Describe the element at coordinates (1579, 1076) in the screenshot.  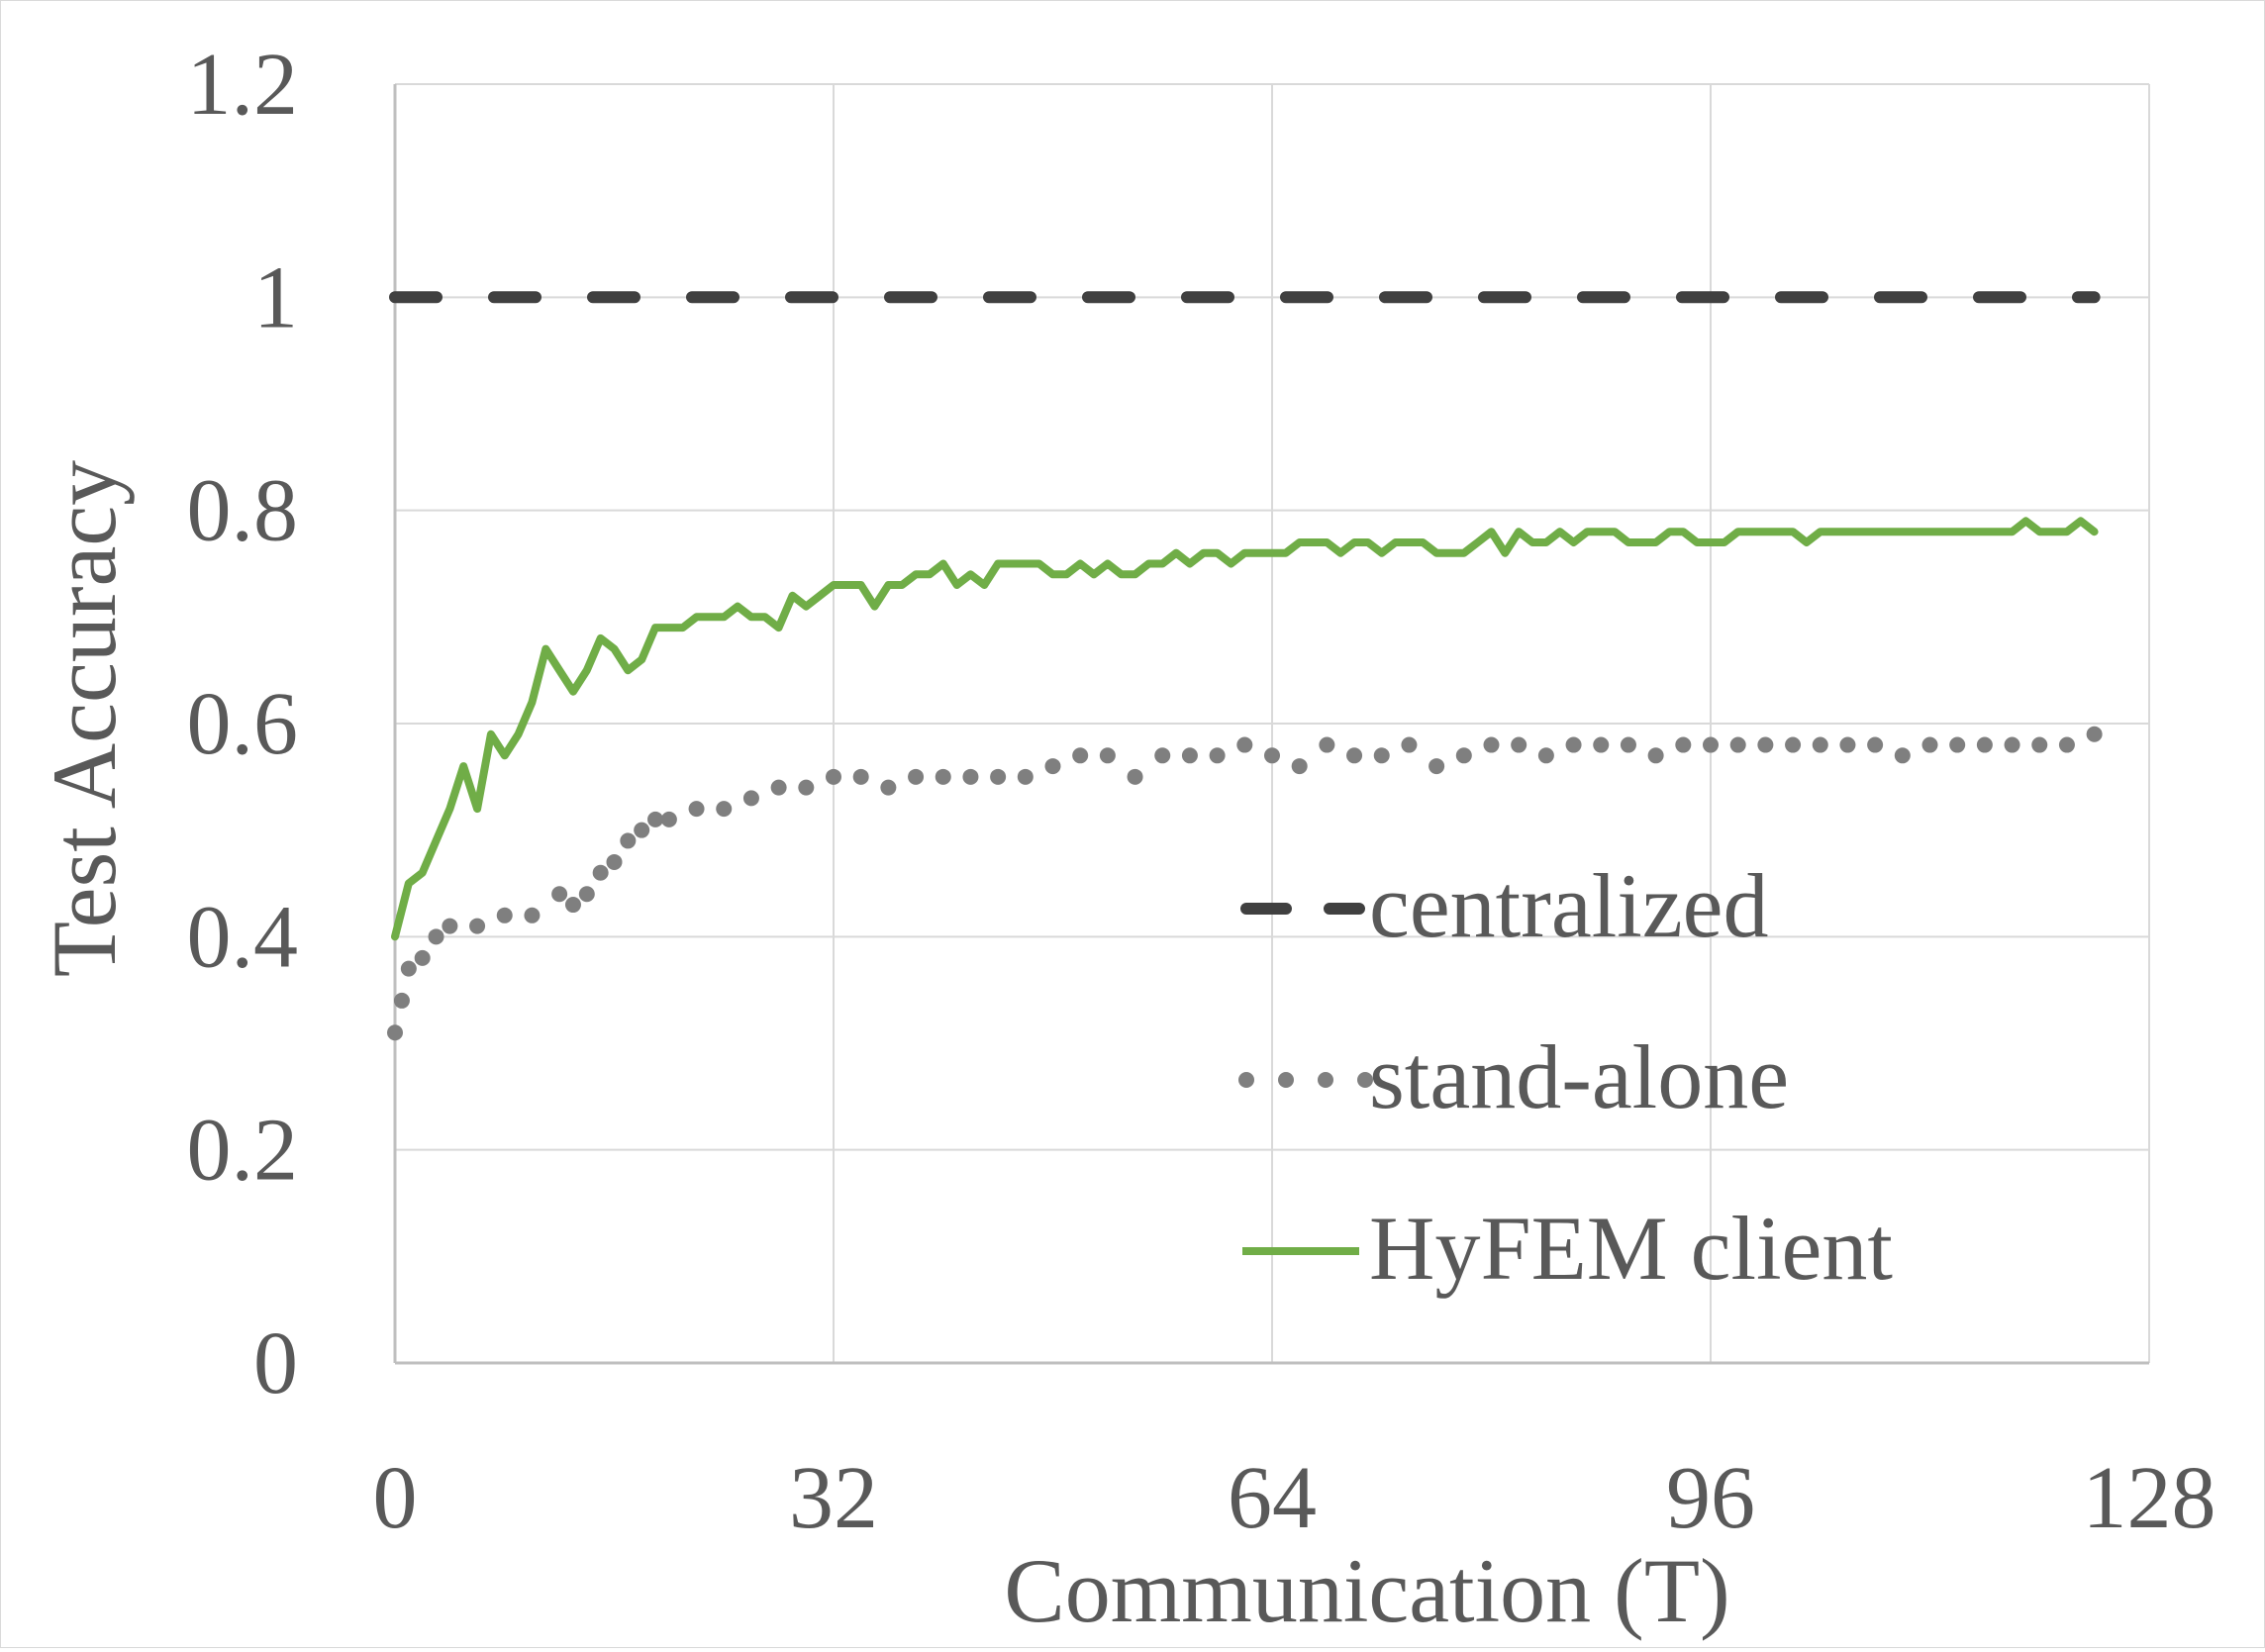
I see `legend-label: stand-alone` at that location.